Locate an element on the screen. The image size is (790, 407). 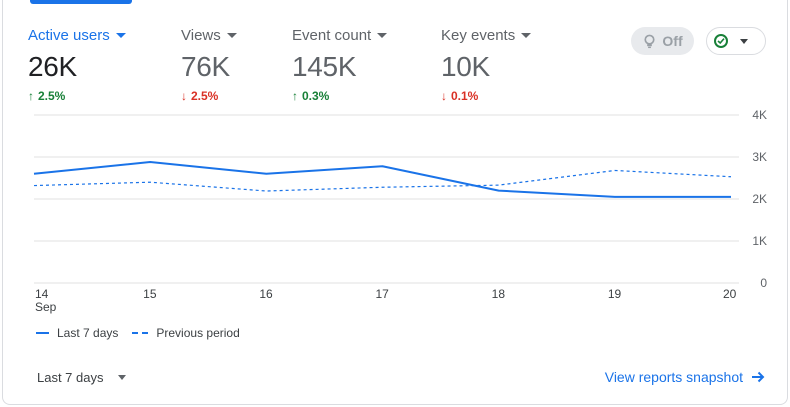
date-range-label: Last 7 days is located at coordinates (70, 377).